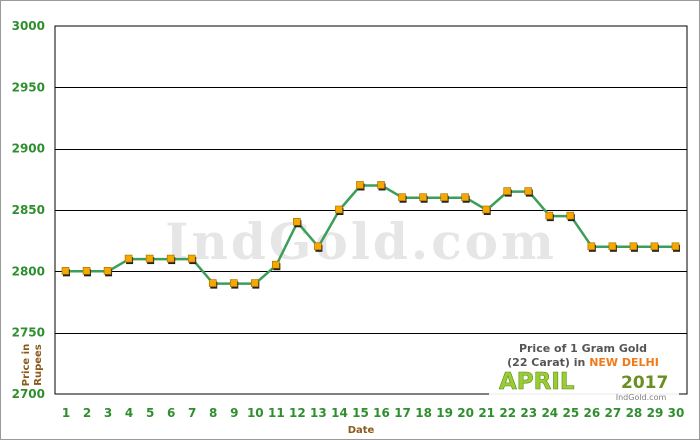  Describe the element at coordinates (28, 87) in the screenshot. I see `y-tick-label: 2950` at that location.